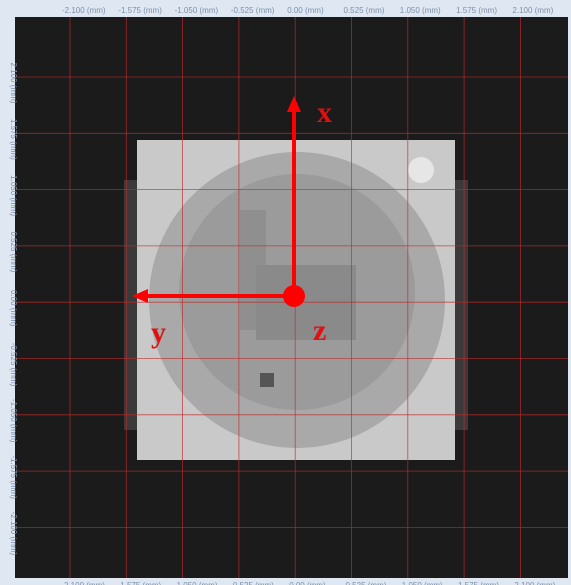 The height and width of the screenshot is (585, 571). Describe the element at coordinates (13, 421) in the screenshot. I see `left-label: -1.050 (mm)` at that location.